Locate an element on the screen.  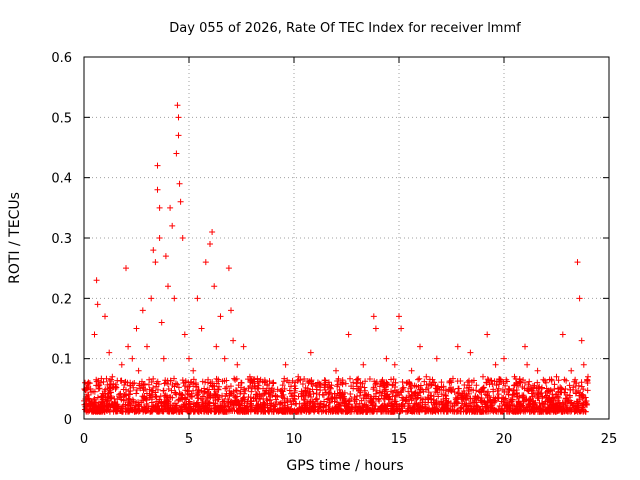
x-axis-label: GPS time / hours is located at coordinates (344, 466).